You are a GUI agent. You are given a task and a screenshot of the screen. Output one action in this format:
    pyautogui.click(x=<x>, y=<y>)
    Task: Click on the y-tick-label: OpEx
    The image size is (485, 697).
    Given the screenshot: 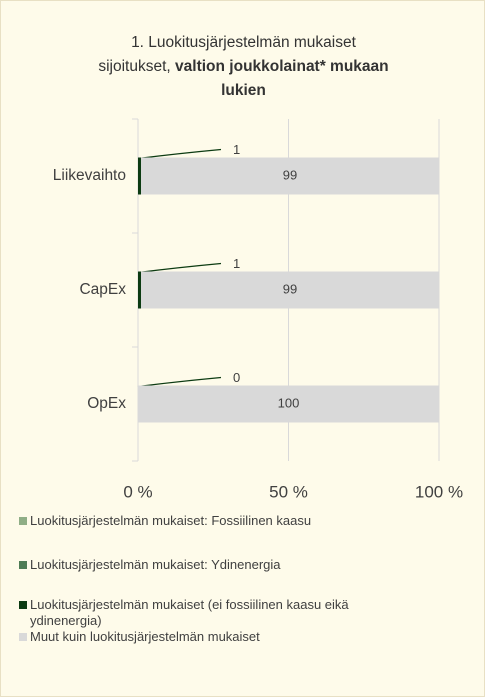 What is the action you would take?
    pyautogui.click(x=106, y=403)
    